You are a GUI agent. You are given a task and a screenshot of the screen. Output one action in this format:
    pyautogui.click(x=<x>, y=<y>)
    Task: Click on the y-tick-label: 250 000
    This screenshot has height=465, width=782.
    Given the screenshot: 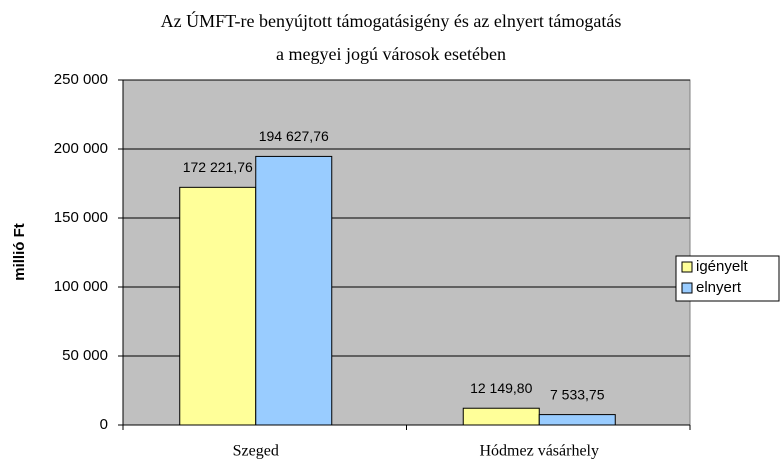 What is the action you would take?
    pyautogui.click(x=81, y=79)
    